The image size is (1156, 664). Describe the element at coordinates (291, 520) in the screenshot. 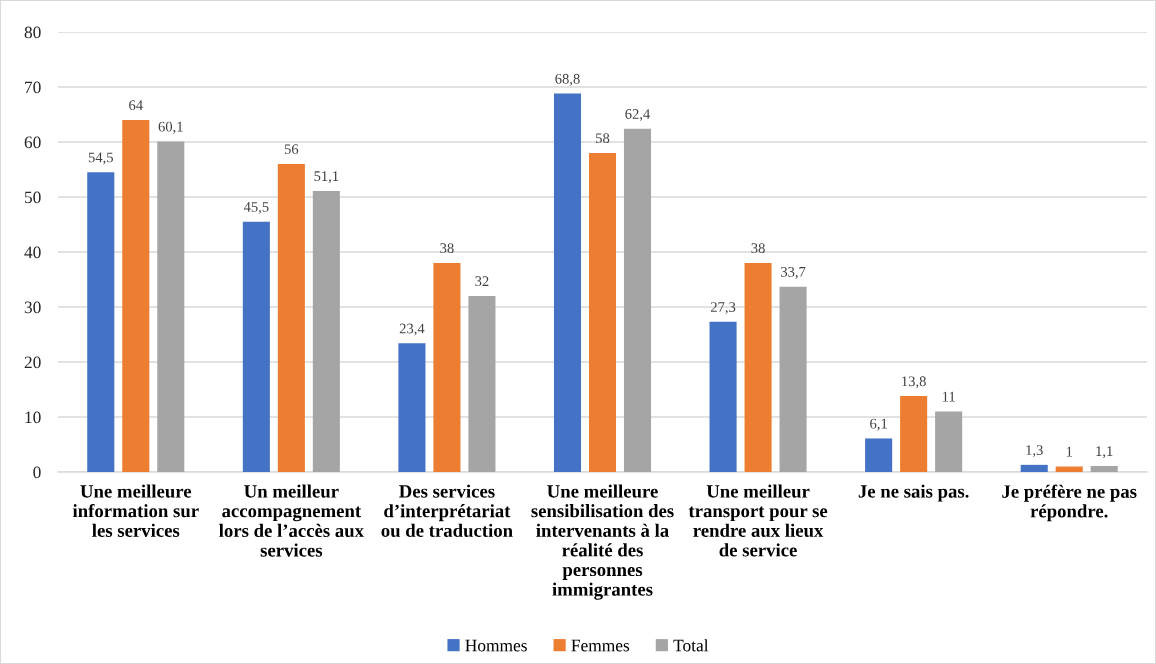

I see `x-tick-label: Un meilleur accompagnement lors de l’accès aux services` at that location.